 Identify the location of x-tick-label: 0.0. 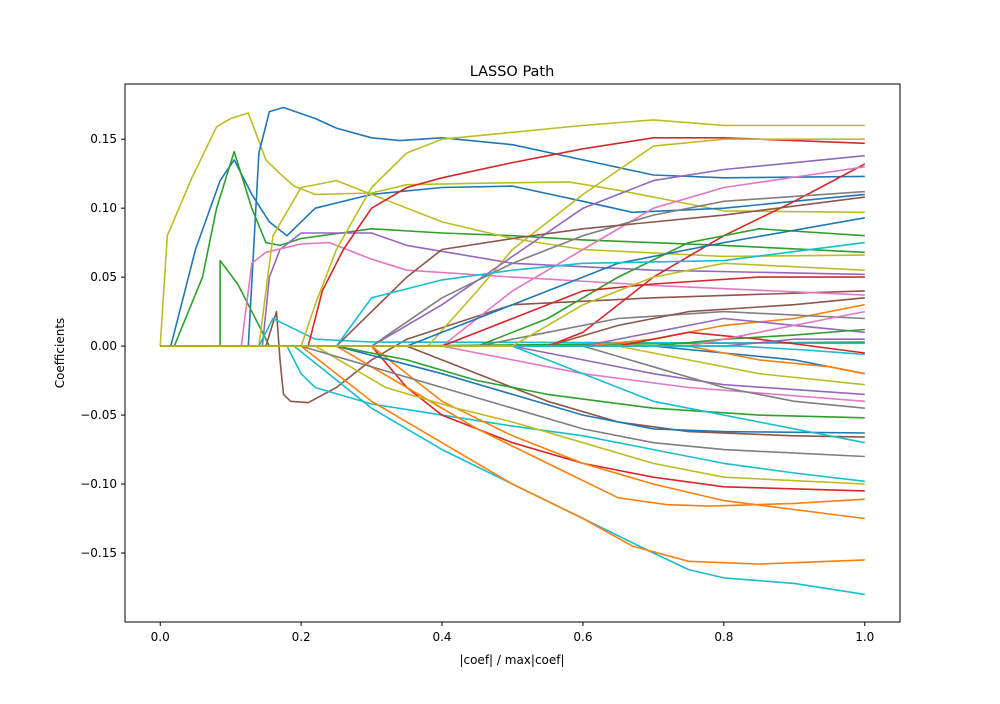
(160, 637).